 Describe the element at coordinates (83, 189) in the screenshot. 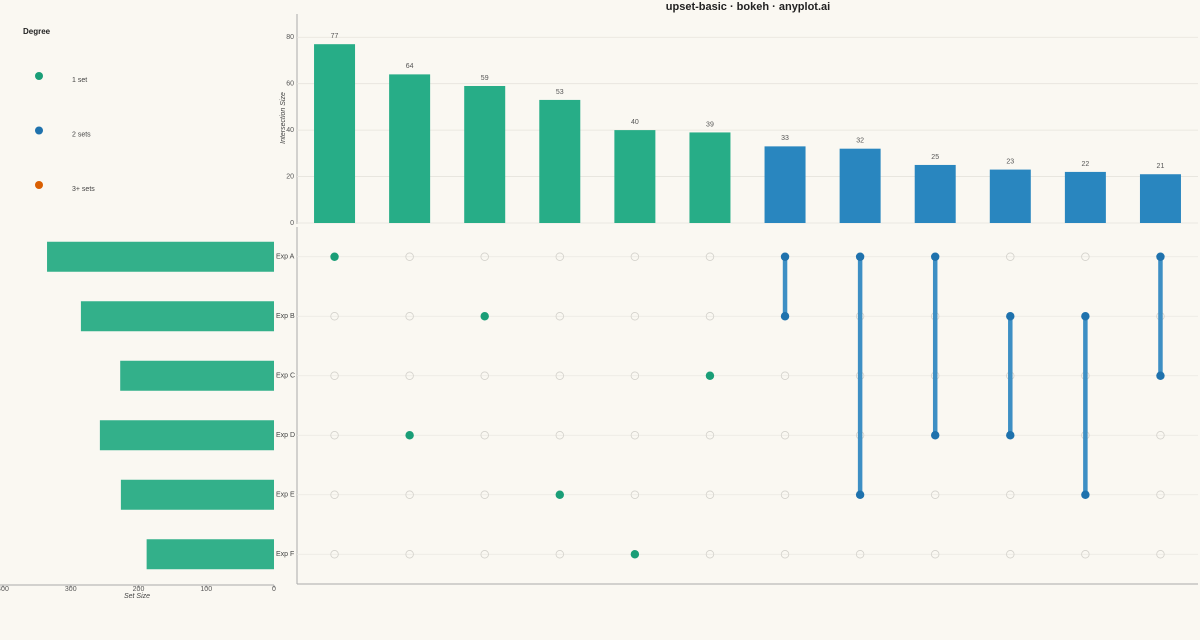

I see `legend-label: 3+ sets` at that location.